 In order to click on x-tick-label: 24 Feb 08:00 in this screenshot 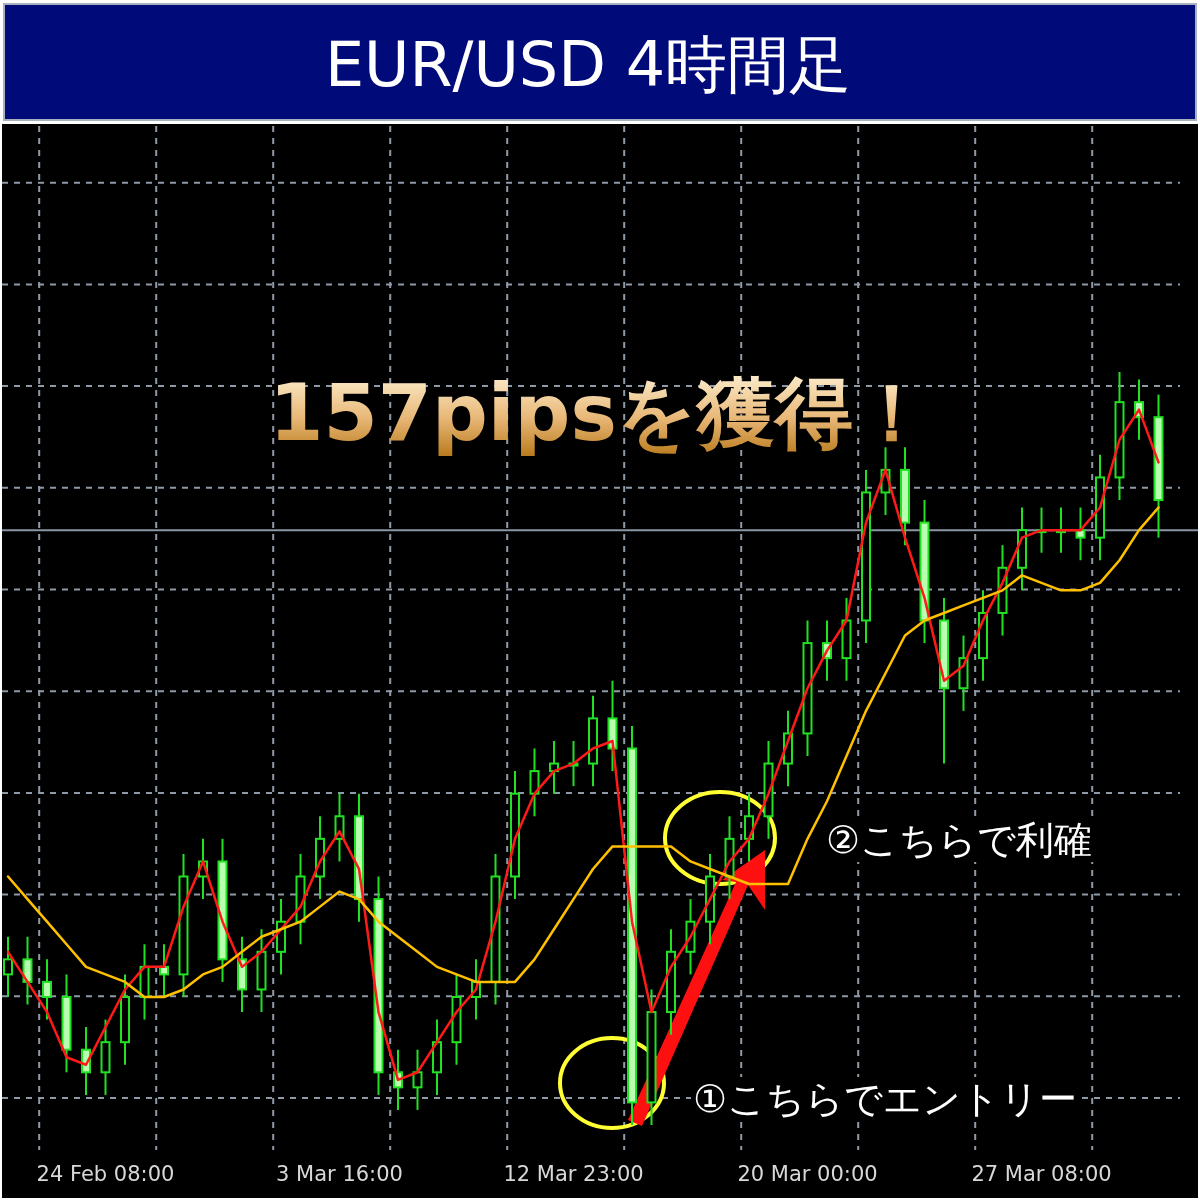, I will do `click(105, 1174)`.